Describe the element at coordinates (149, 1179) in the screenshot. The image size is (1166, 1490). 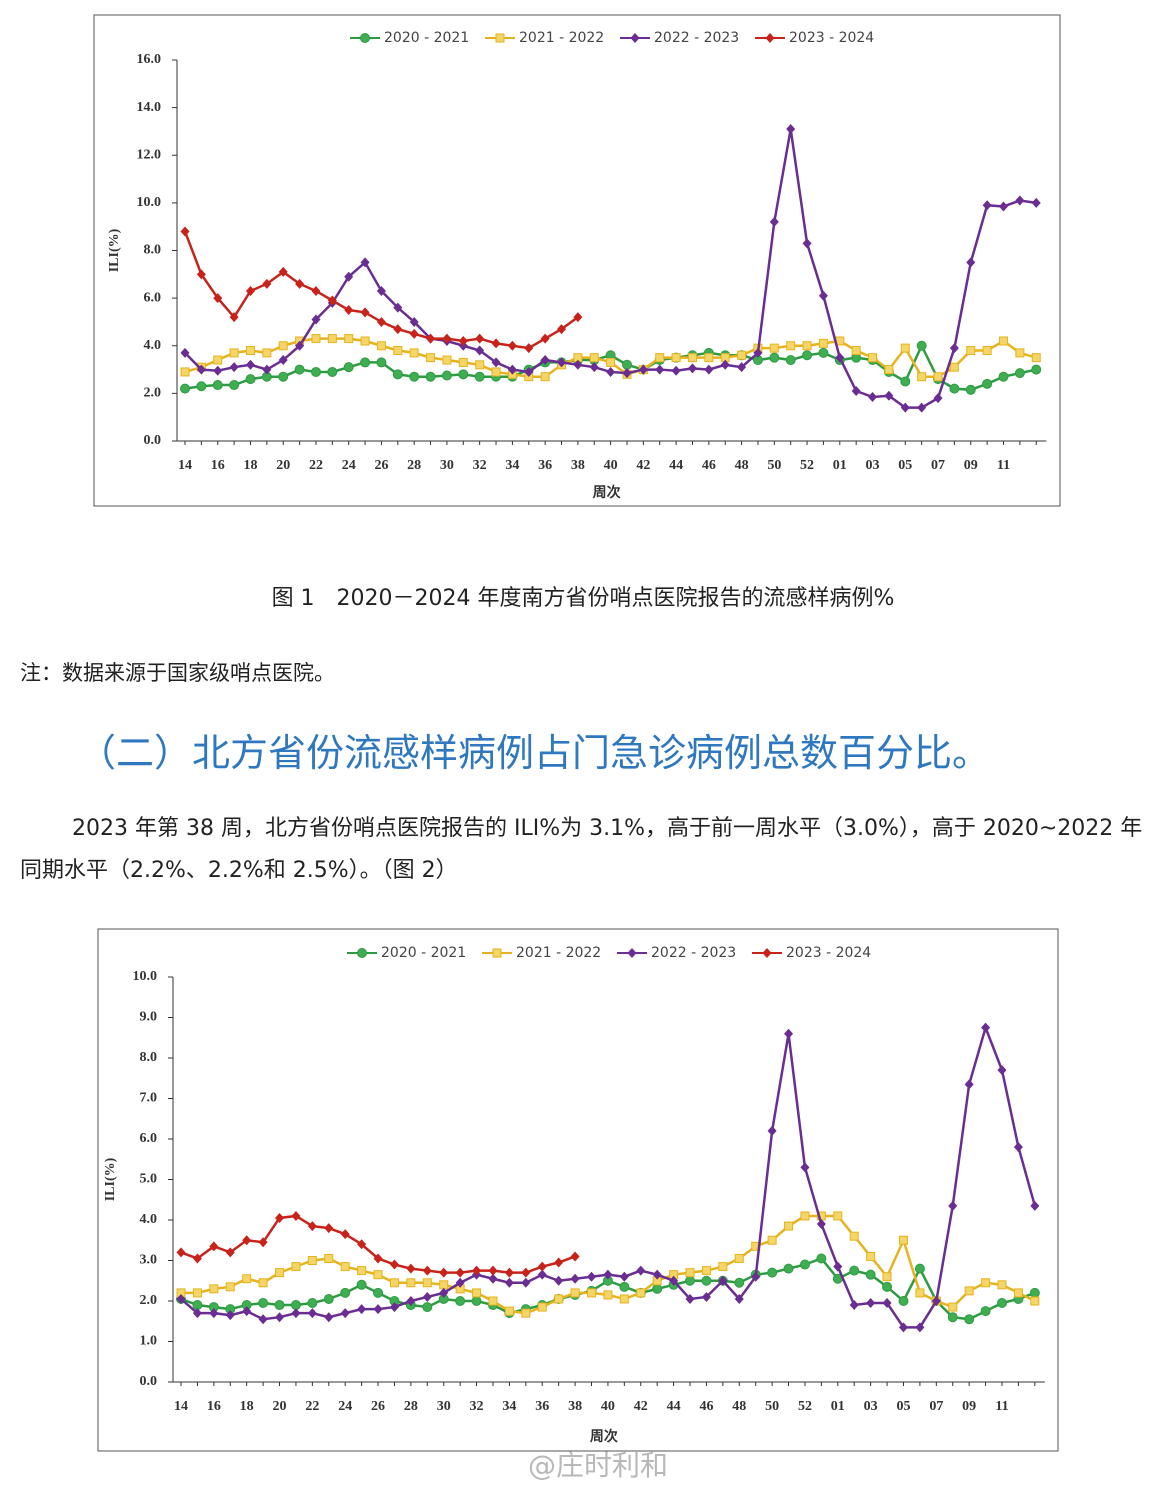
I see `y-tick-label: 5.0` at that location.